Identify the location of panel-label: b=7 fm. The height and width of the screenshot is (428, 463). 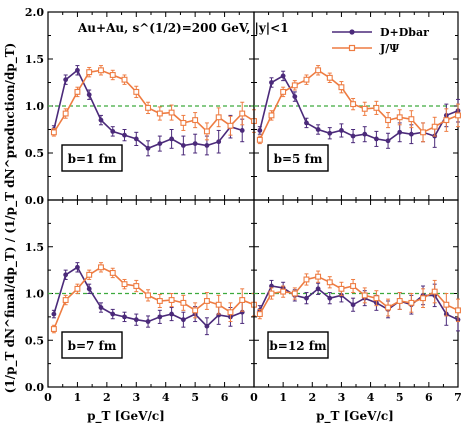
(92, 346).